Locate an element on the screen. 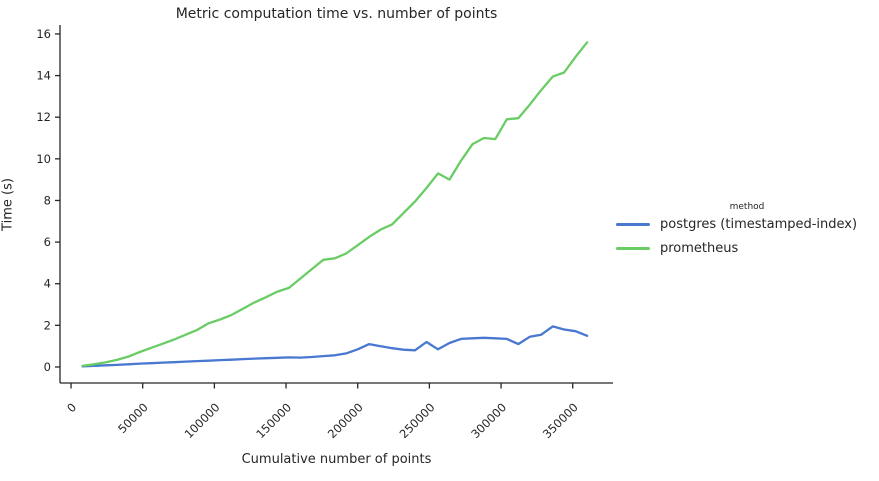  x-tick-label: 50000 is located at coordinates (133, 418).